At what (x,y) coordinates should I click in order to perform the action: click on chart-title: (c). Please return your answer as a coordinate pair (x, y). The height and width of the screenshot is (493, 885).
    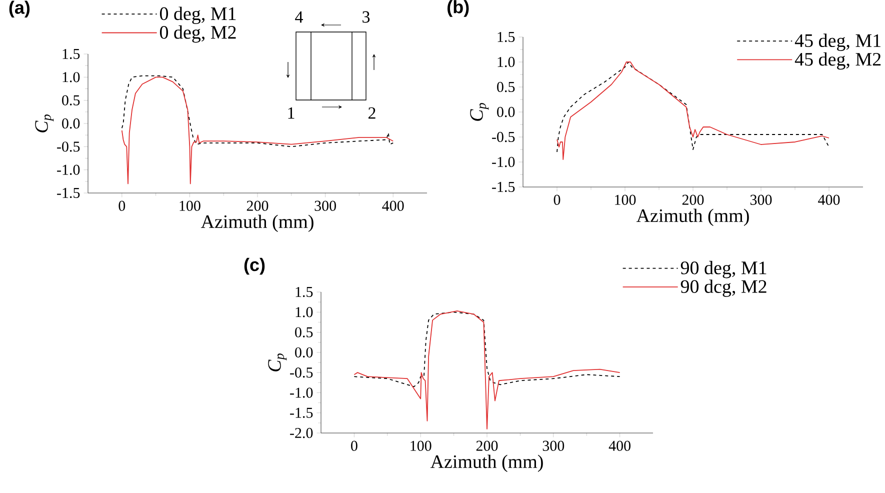
    Looking at the image, I should click on (254, 266).